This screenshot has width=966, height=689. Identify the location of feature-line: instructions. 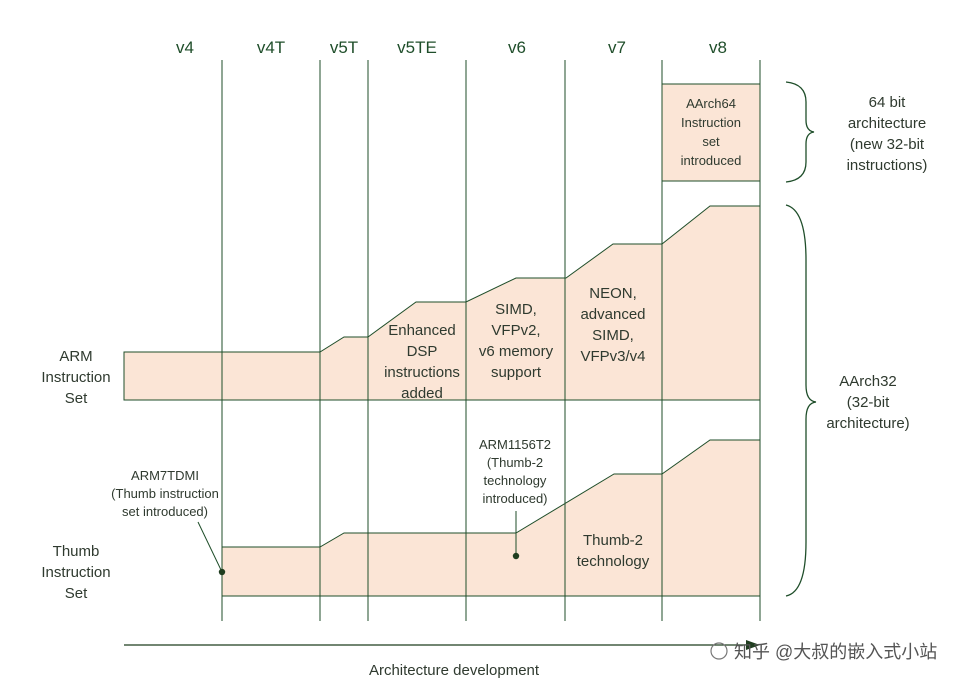
(422, 372).